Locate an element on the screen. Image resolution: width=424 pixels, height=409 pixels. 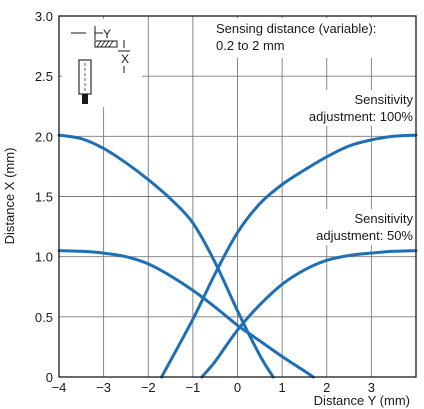
y-tick-labels: 0 0.5 1.0 1.5 2.0 2.5 3.0 is located at coordinates (44, 197).